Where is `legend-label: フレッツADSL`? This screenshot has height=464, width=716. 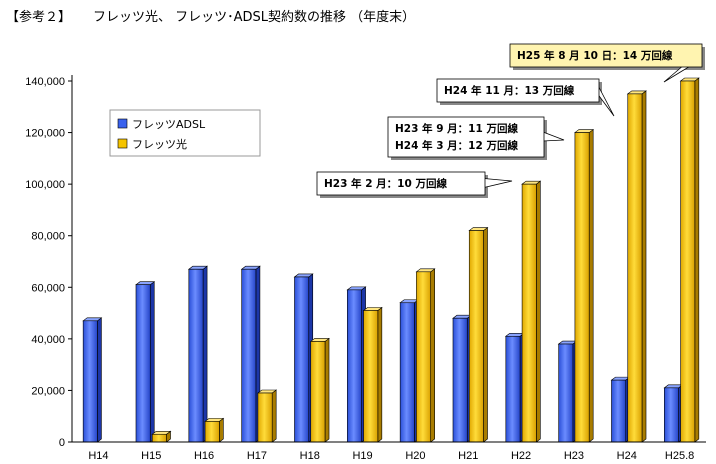 legend-label: フレッツADSL is located at coordinates (169, 124).